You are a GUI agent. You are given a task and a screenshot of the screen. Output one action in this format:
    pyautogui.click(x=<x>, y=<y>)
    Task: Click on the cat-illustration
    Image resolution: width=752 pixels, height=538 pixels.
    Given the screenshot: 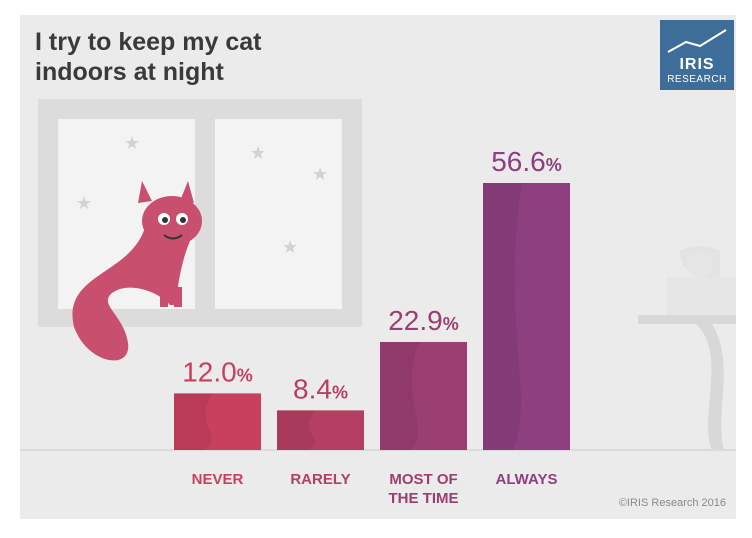 What is the action you would take?
    pyautogui.click(x=137, y=271)
    